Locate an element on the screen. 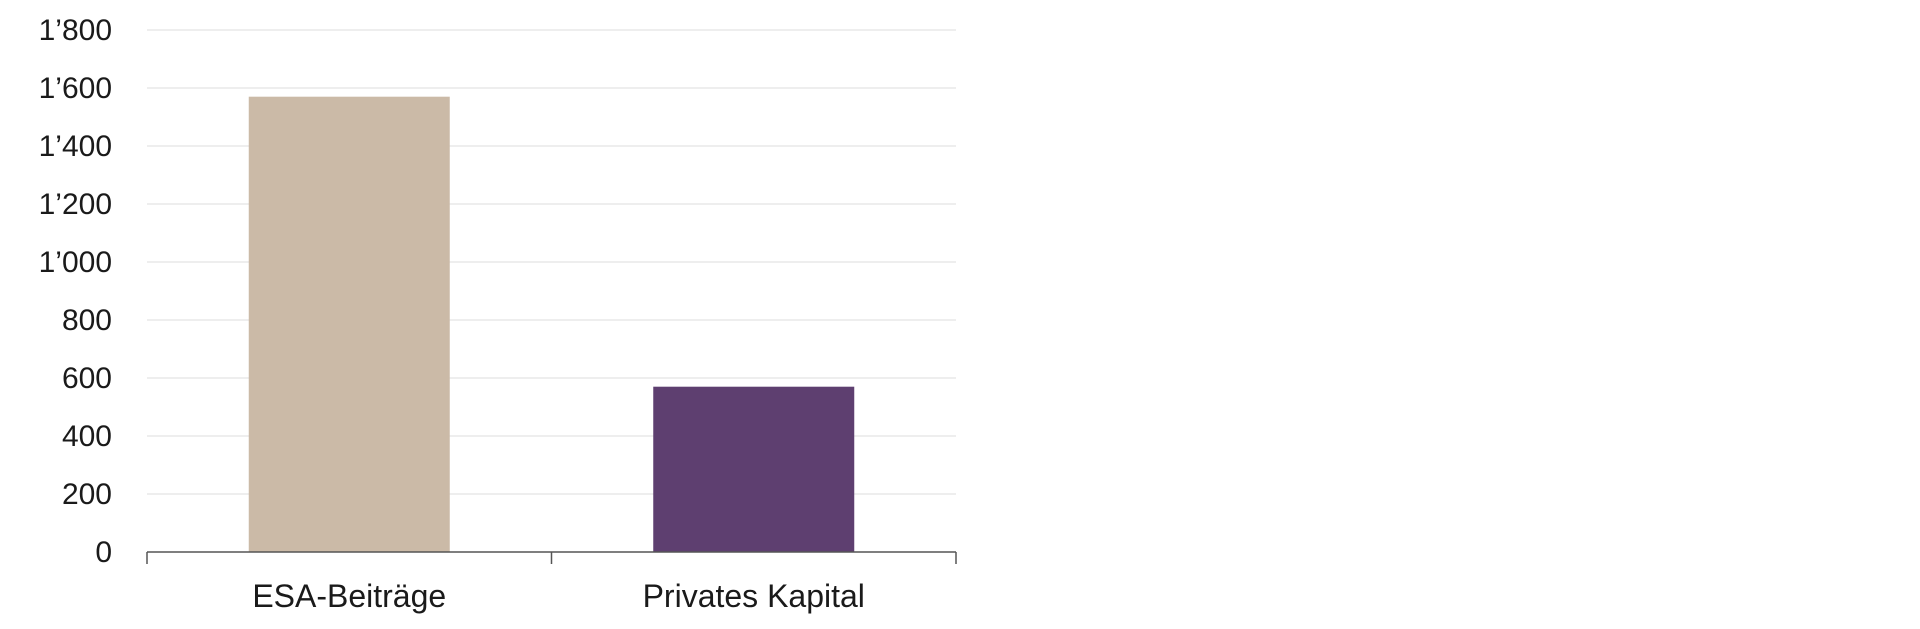  y-tick-label: 600 is located at coordinates (87, 378).